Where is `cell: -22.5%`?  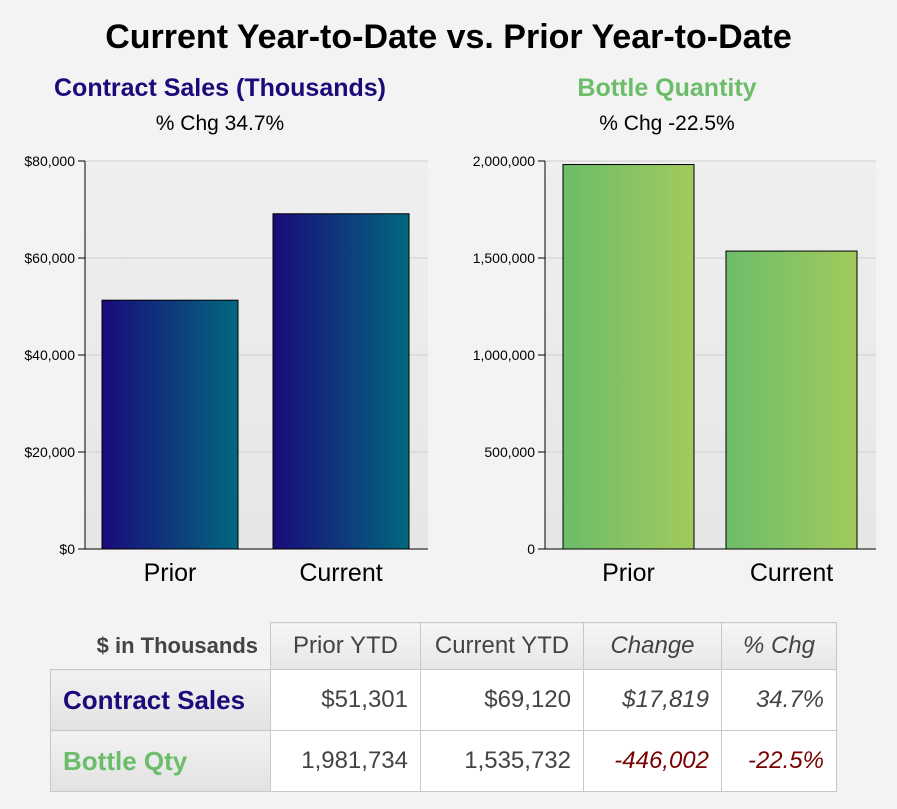 cell: -22.5% is located at coordinates (779, 761).